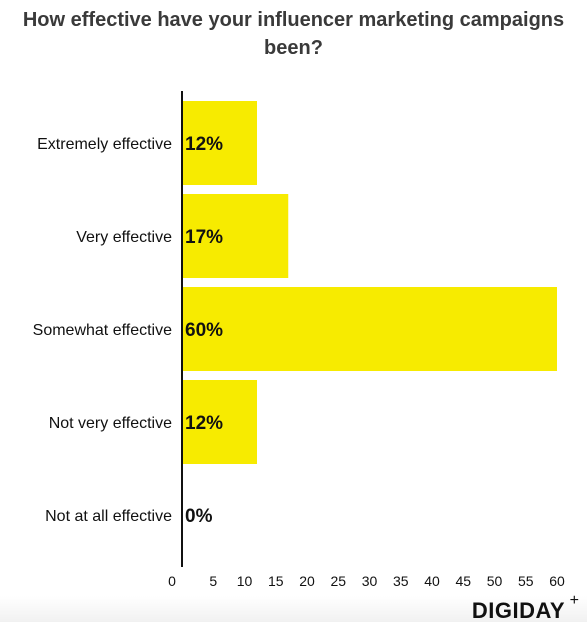 The image size is (587, 624). I want to click on x-tick-label: 0, so click(172, 581).